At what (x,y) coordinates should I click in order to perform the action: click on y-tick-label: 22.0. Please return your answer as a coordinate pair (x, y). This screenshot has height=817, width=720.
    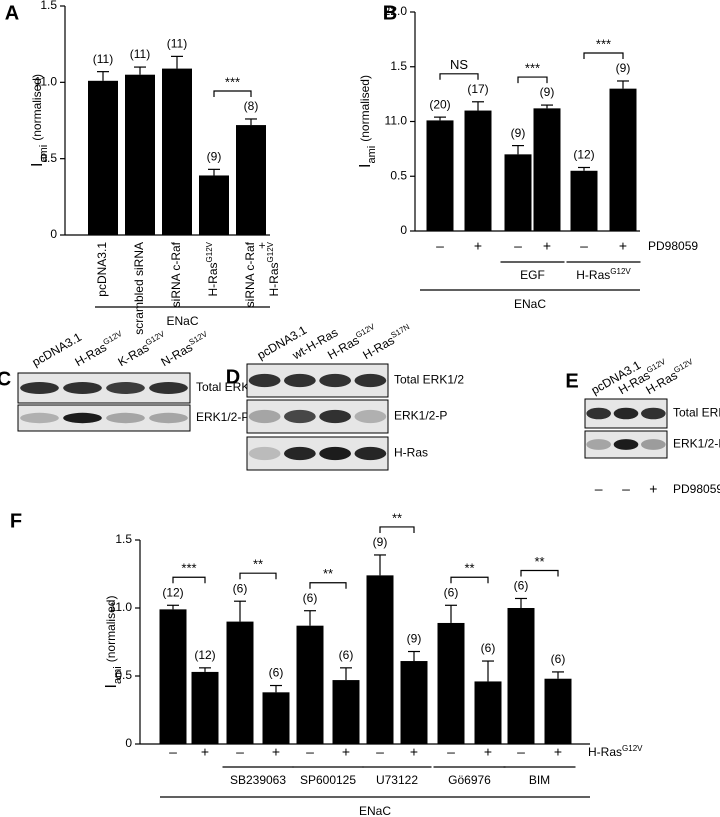
    Looking at the image, I should click on (396, 11).